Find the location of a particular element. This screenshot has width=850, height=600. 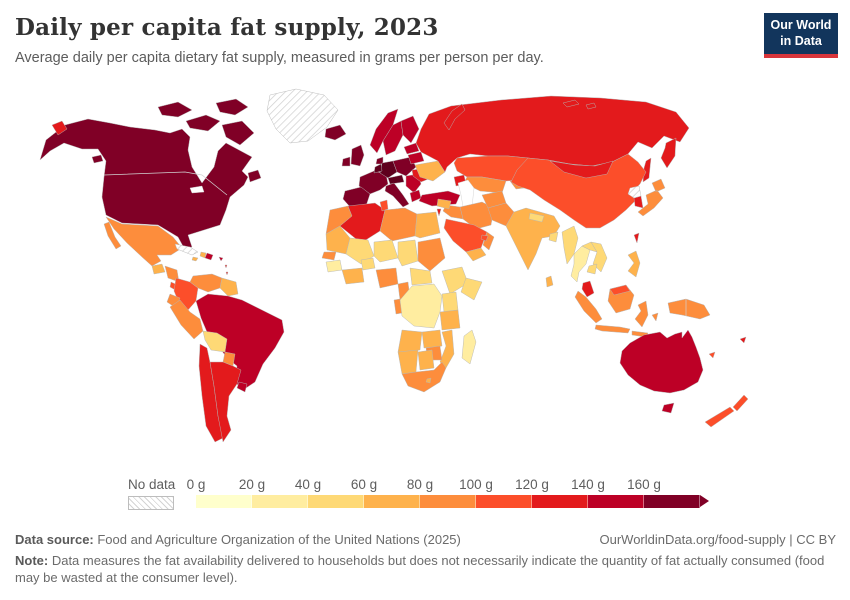

lesser-antilles is located at coordinates (226, 270).